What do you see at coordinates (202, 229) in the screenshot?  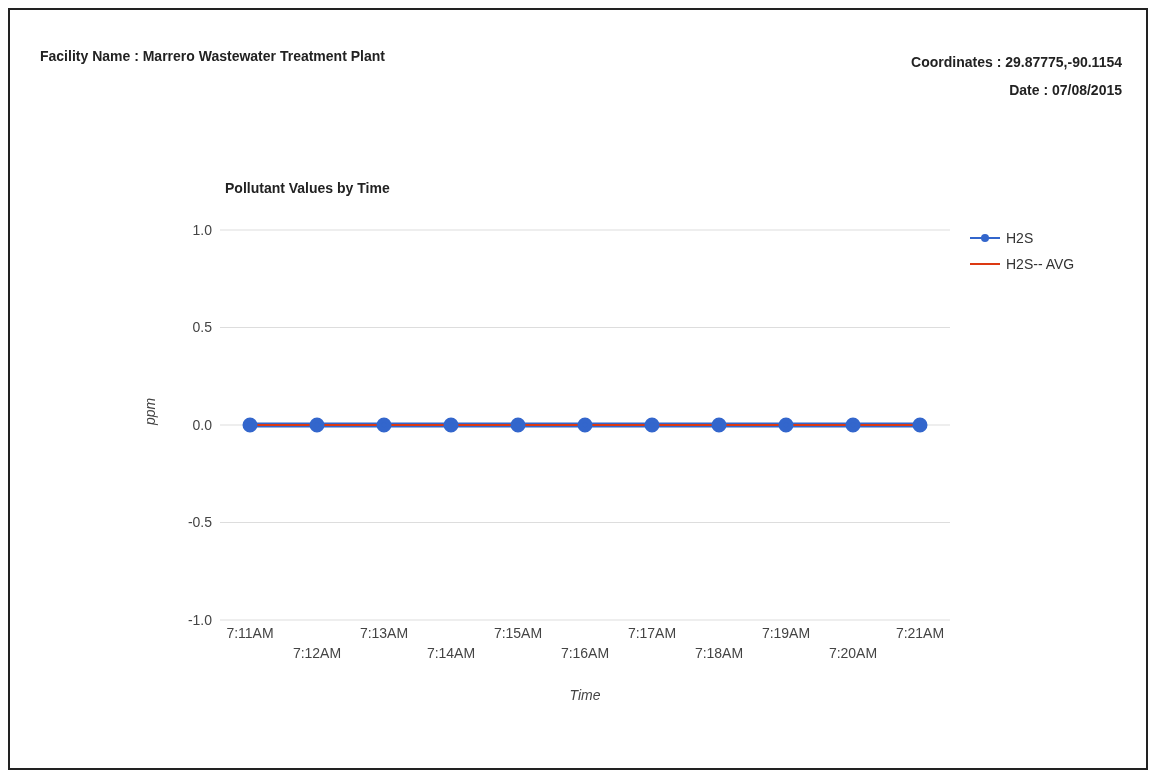 I see `y-tick-label: 1.0` at bounding box center [202, 229].